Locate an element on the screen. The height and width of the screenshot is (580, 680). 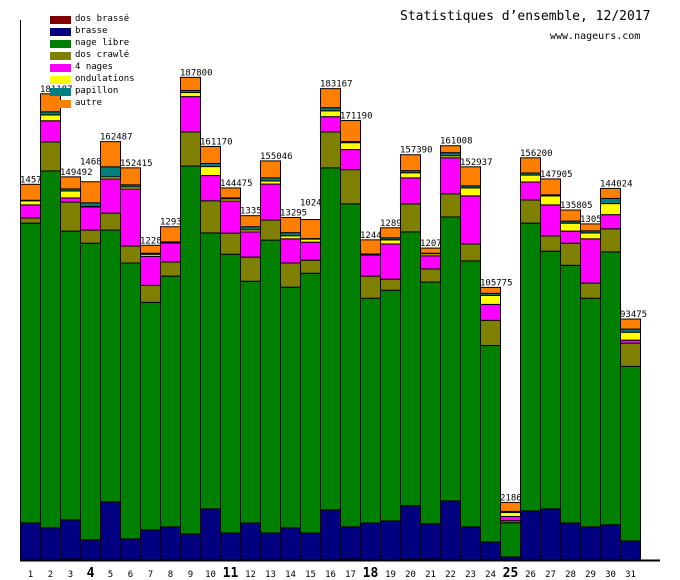
bar-total-label: 1024 is located at coordinates (311, 204).